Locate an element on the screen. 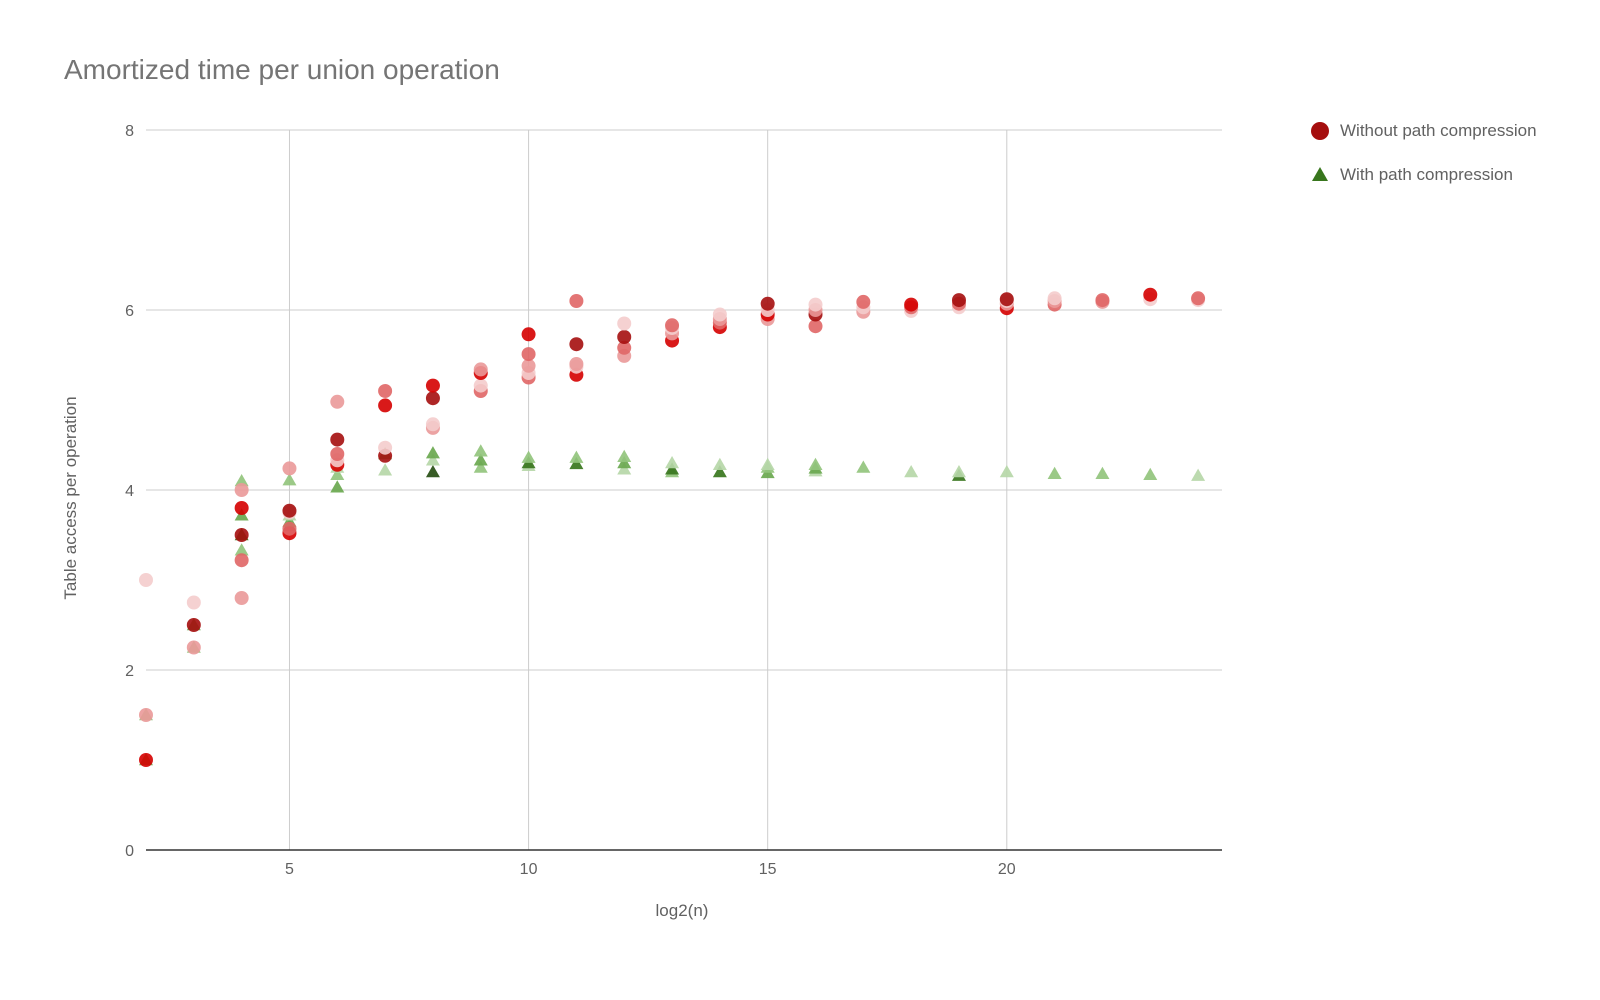 The height and width of the screenshot is (1000, 1600). x-tick-label: 5 is located at coordinates (289, 869).